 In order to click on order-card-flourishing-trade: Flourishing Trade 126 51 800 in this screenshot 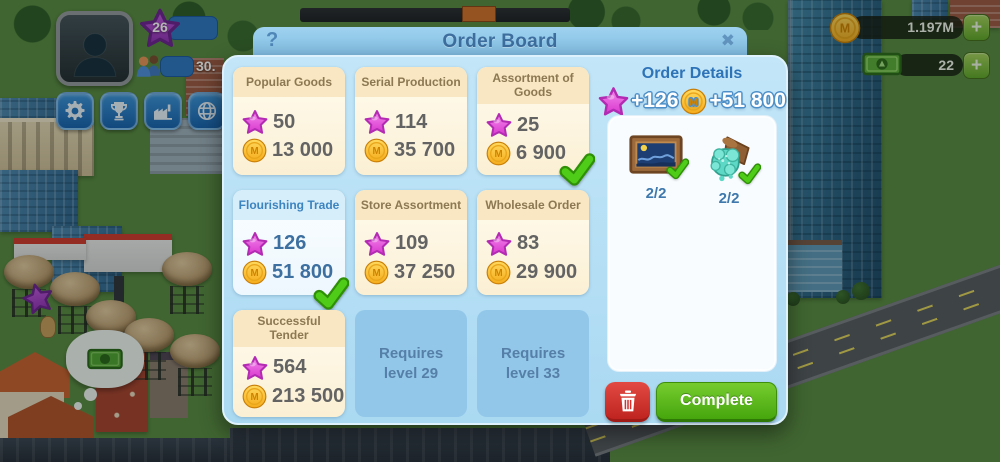, I will do `click(289, 242)`.